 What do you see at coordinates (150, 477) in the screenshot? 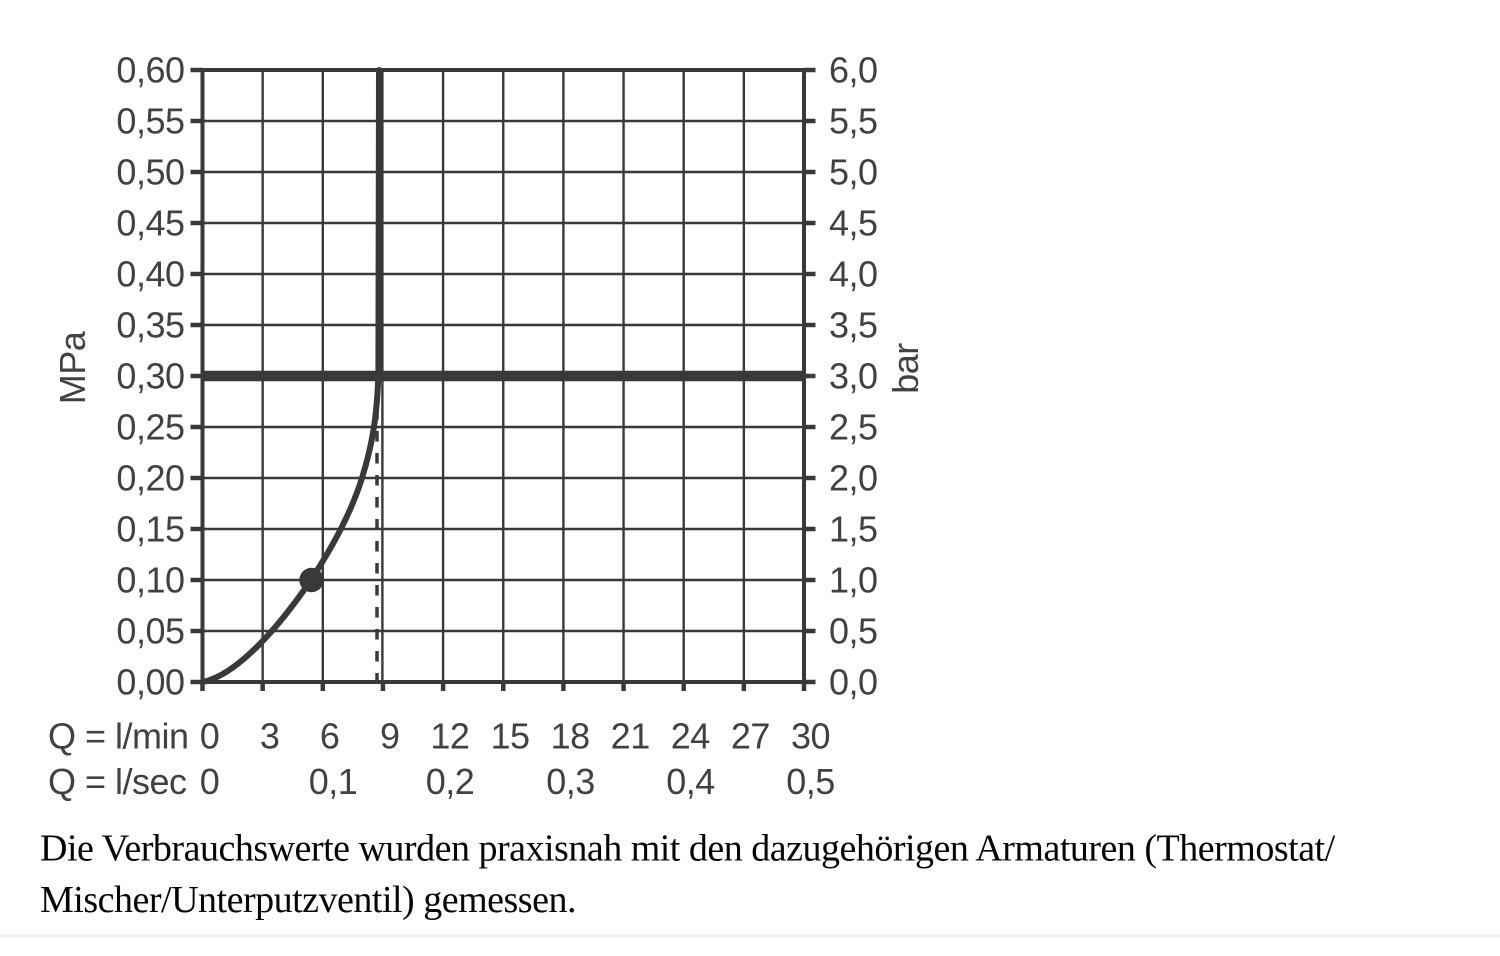
I see `svg-text: 0,20` at bounding box center [150, 477].